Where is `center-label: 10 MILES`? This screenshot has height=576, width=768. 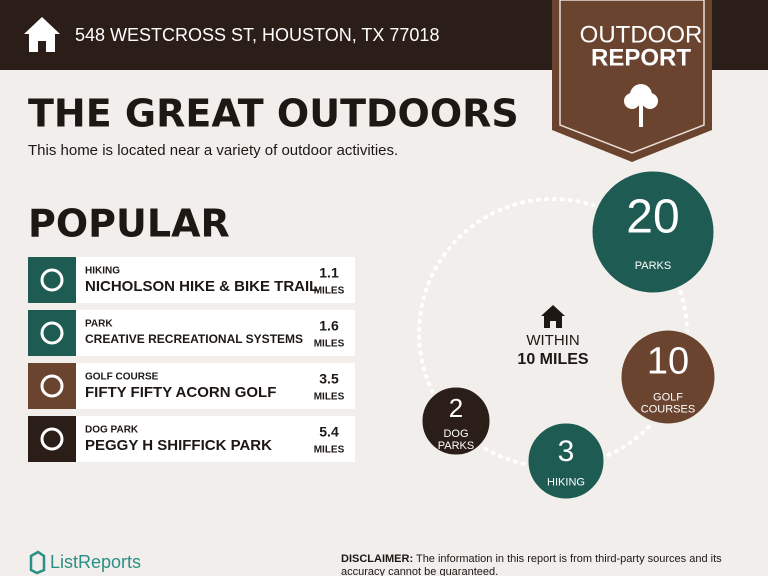
center-label: 10 MILES is located at coordinates (552, 359).